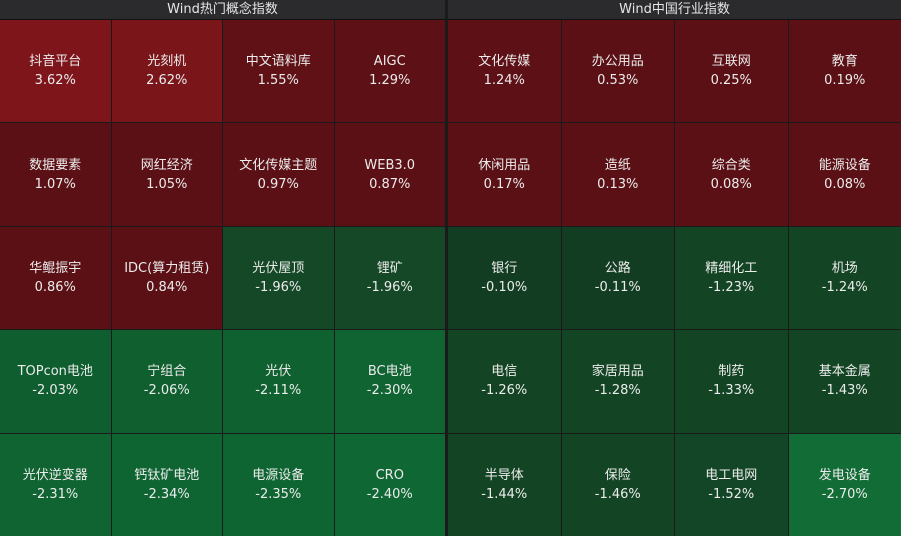  Describe the element at coordinates (278, 174) in the screenshot. I see `heatmap-cell: 文化传媒主题 0.97%` at that location.